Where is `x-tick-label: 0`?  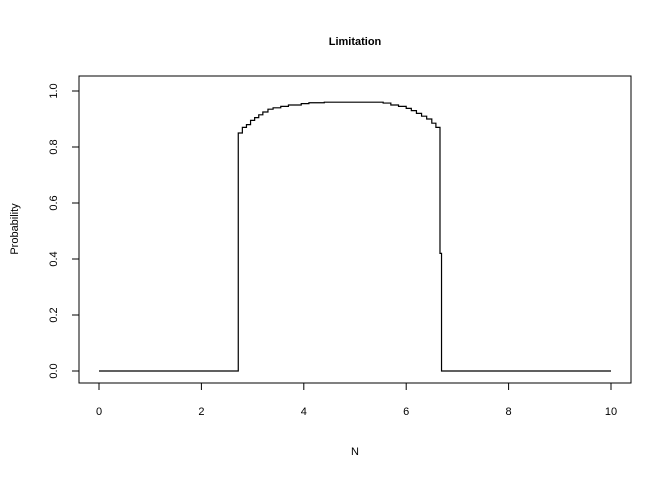
x-tick-label: 0 is located at coordinates (99, 412).